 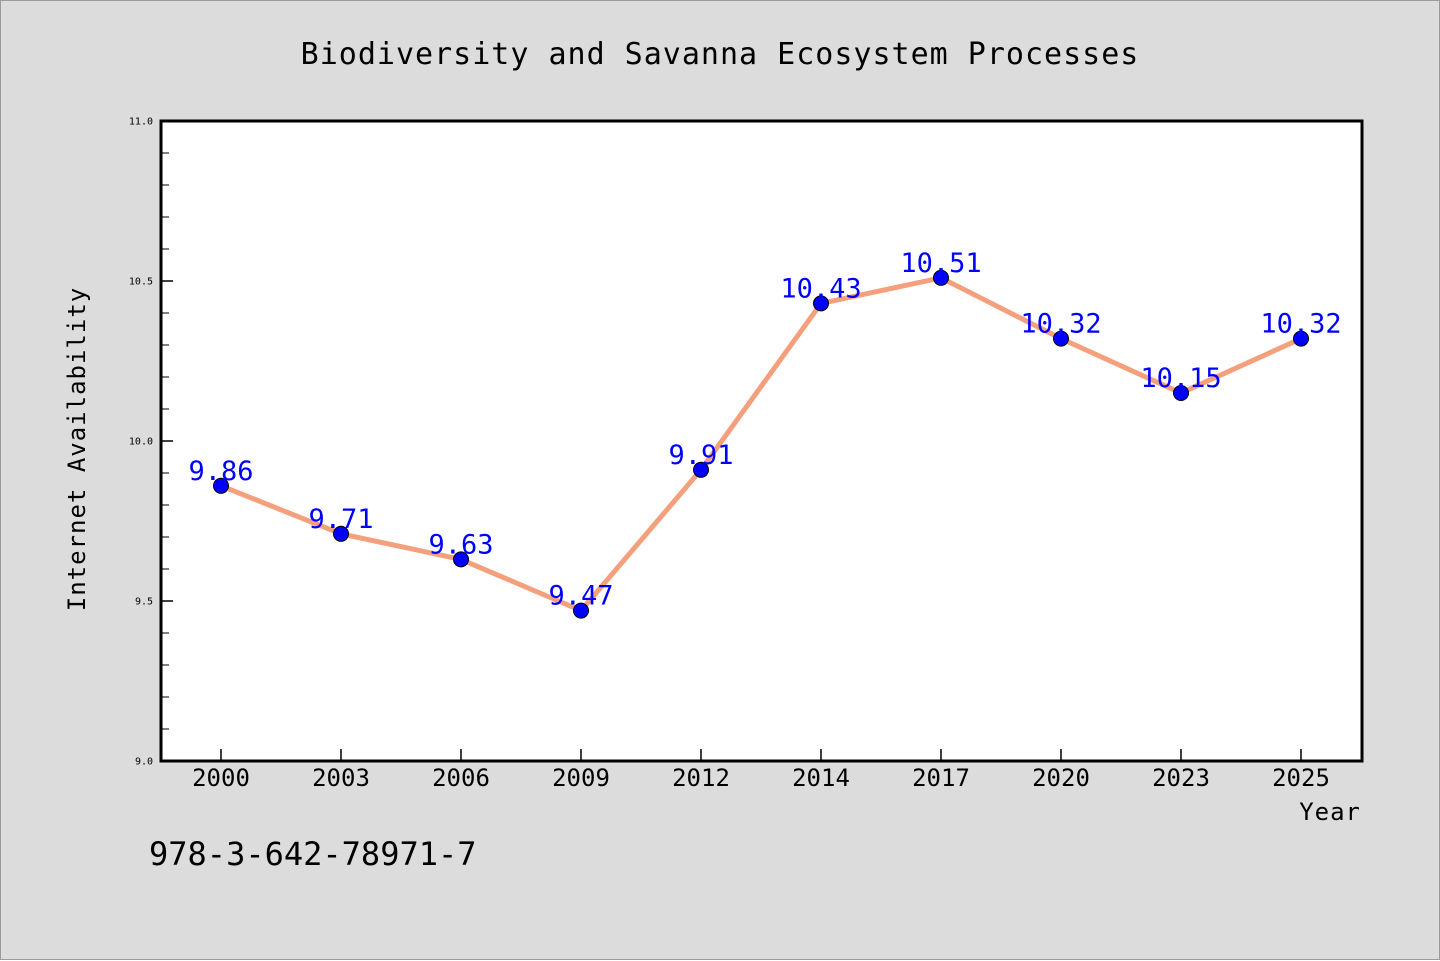 What do you see at coordinates (1301, 778) in the screenshot?
I see `x-tick-label: 2025` at bounding box center [1301, 778].